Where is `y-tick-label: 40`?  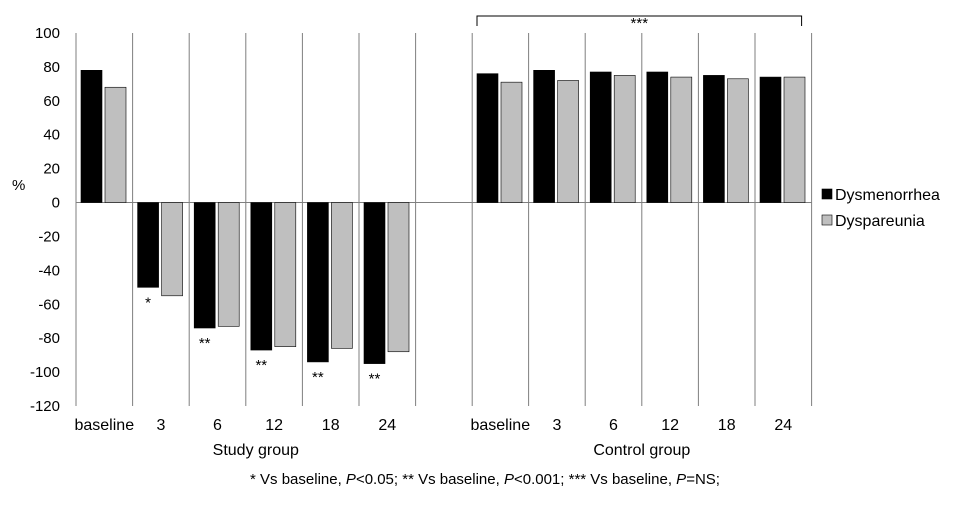 y-tick-label: 40 is located at coordinates (51, 135).